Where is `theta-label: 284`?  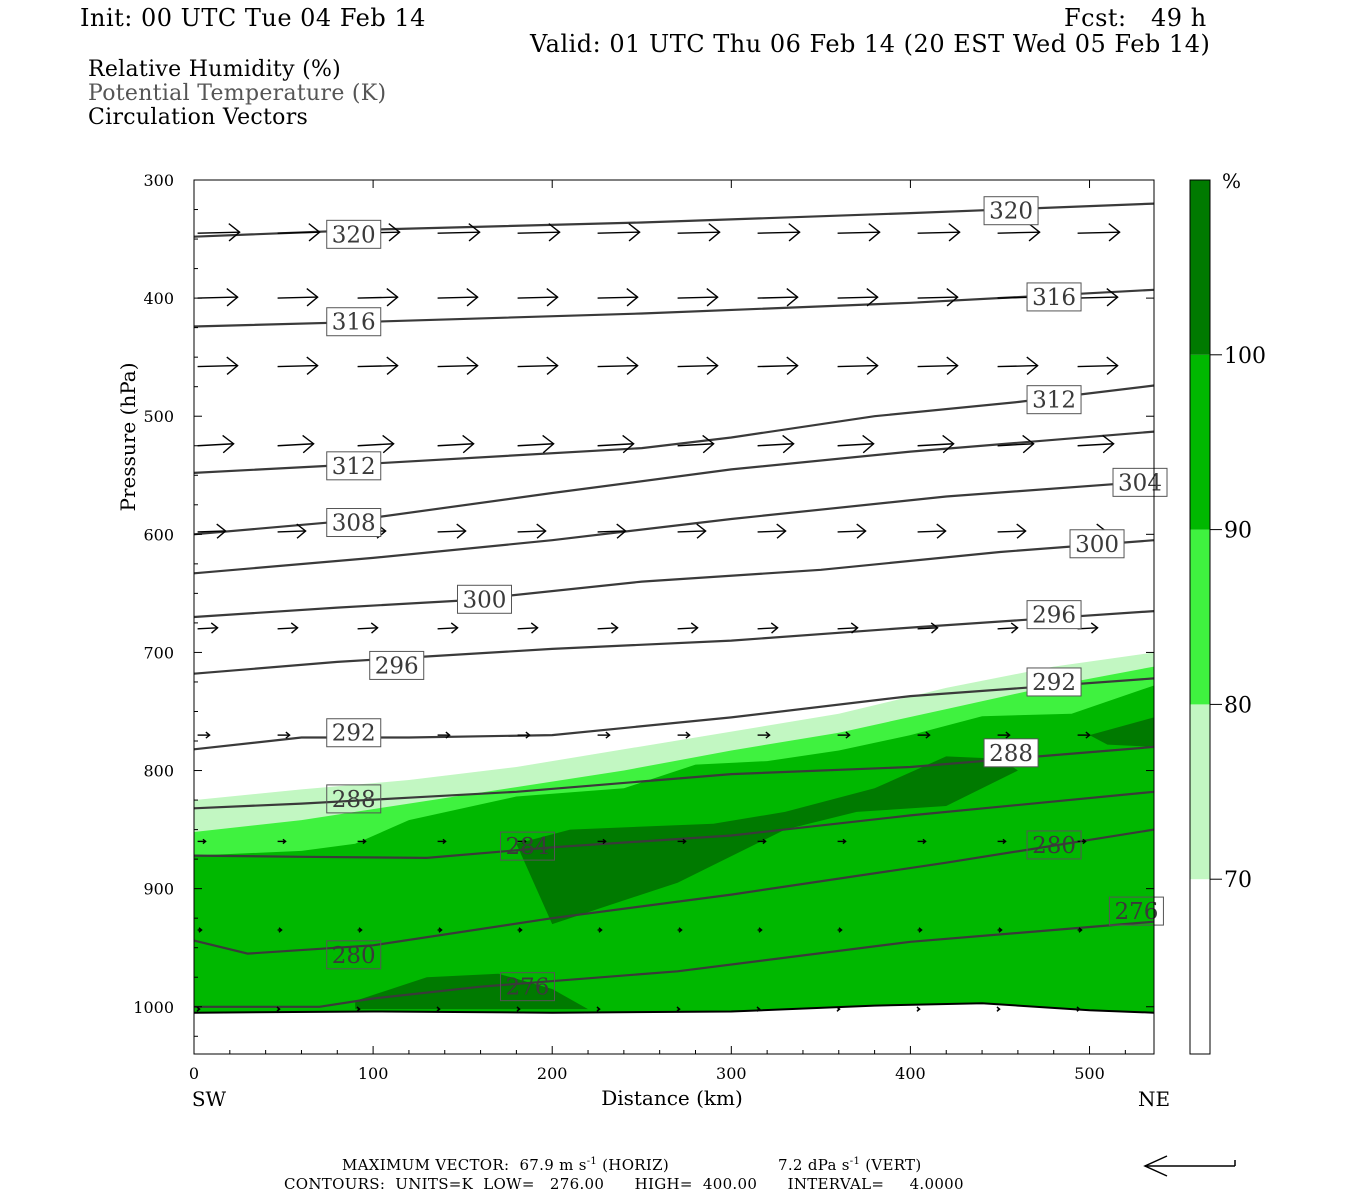
theta-label: 284 is located at coordinates (528, 847).